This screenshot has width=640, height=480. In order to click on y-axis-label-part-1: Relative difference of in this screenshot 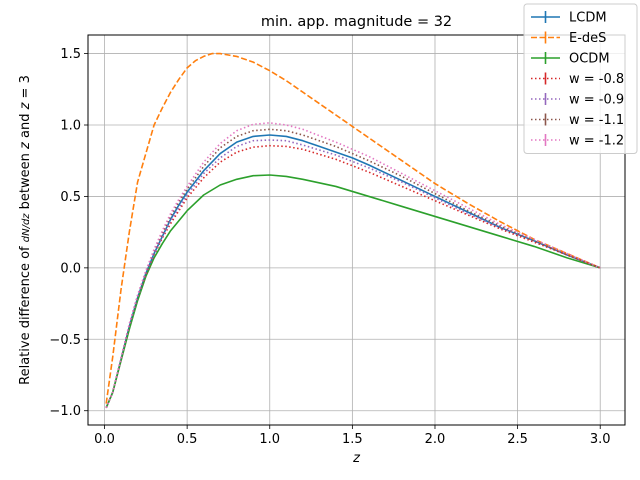, I will do `click(25, 313)`.